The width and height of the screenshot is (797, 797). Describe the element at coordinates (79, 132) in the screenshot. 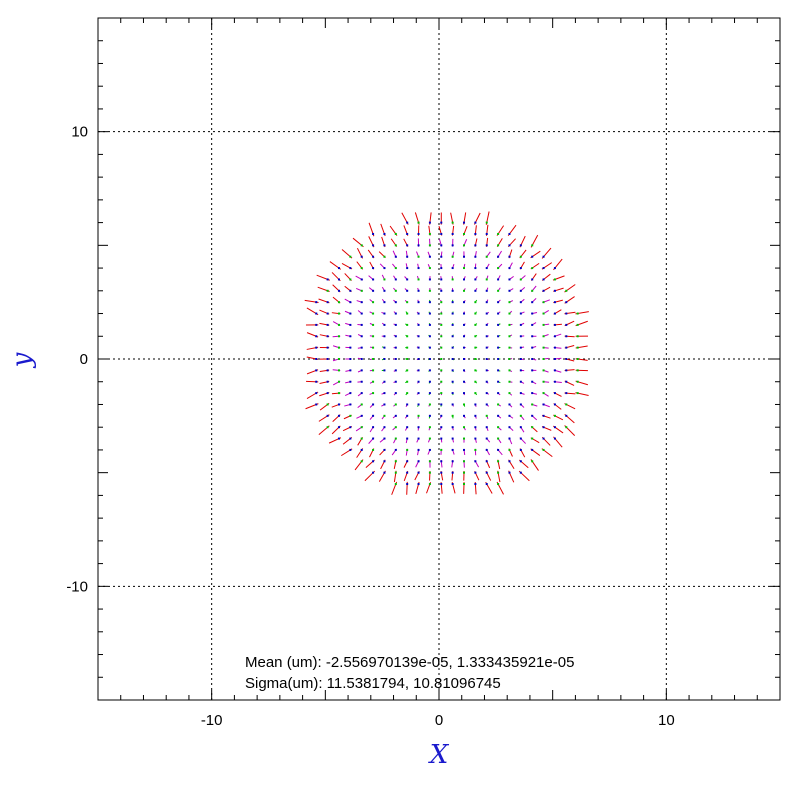

I see `y-tick-label: 10` at that location.